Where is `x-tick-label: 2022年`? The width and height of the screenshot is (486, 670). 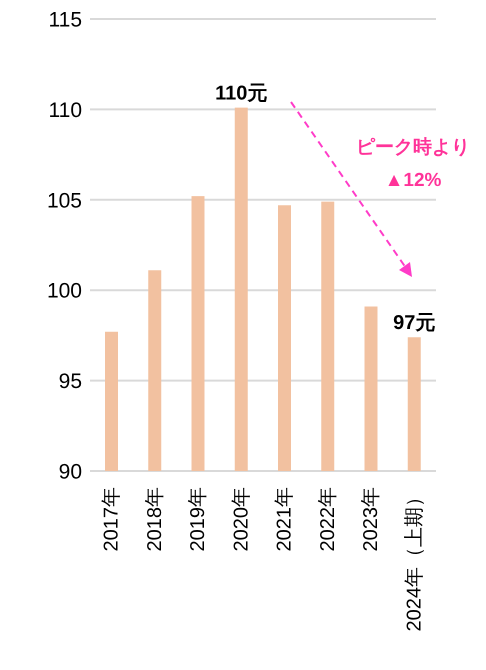
x-tick-label: 2022年 is located at coordinates (327, 519).